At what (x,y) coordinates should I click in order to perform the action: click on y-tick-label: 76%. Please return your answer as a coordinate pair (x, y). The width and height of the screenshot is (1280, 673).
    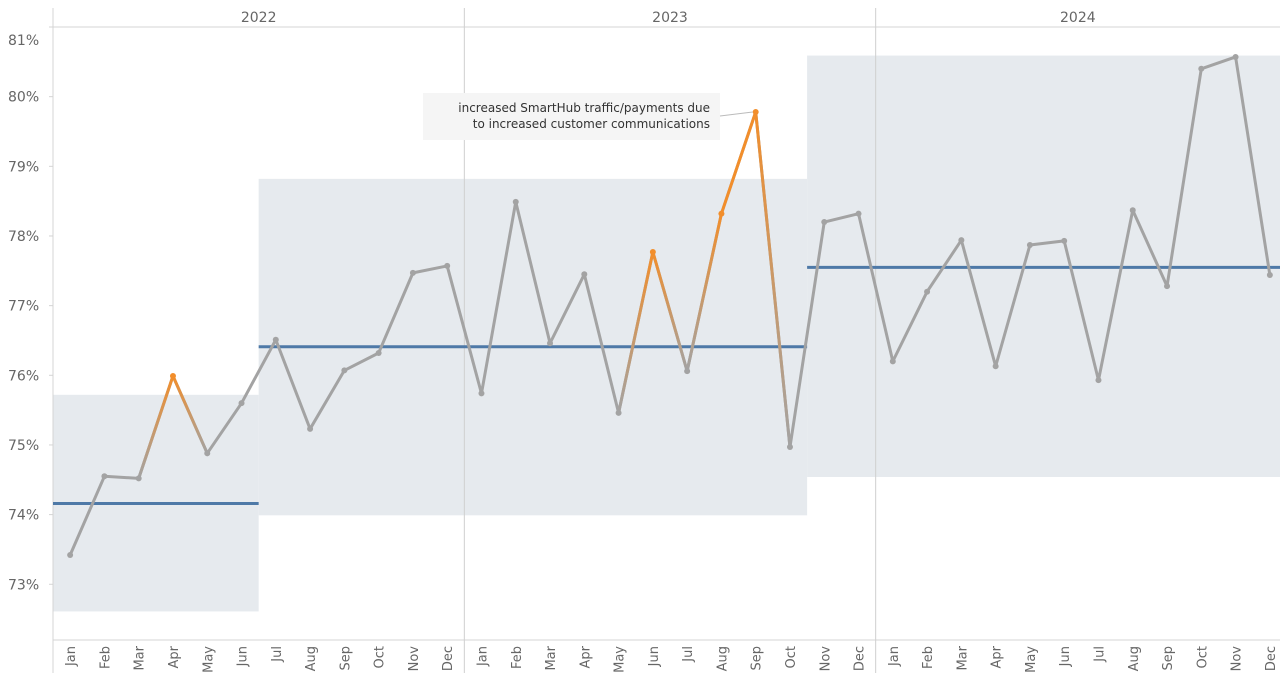
    Looking at the image, I should click on (23, 376).